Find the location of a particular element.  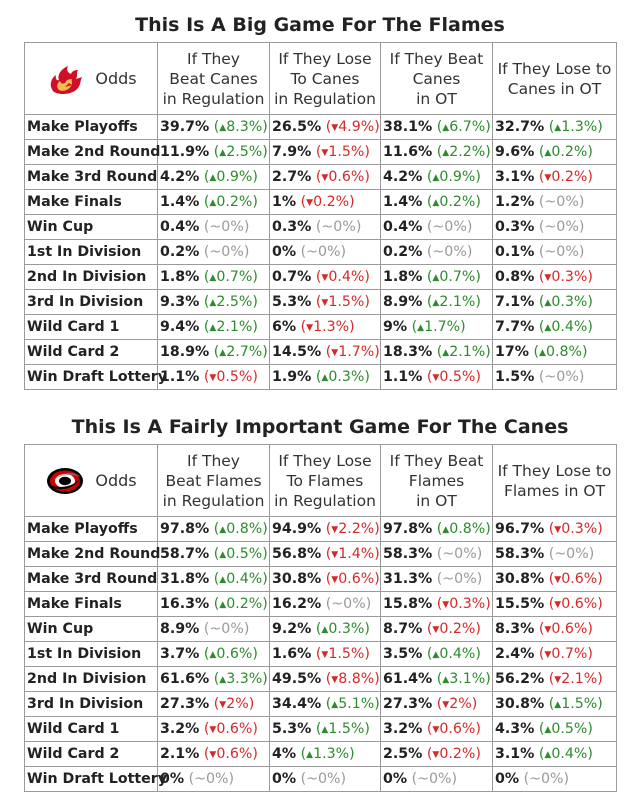

odds-change: (▼0.5%) is located at coordinates (228, 377).